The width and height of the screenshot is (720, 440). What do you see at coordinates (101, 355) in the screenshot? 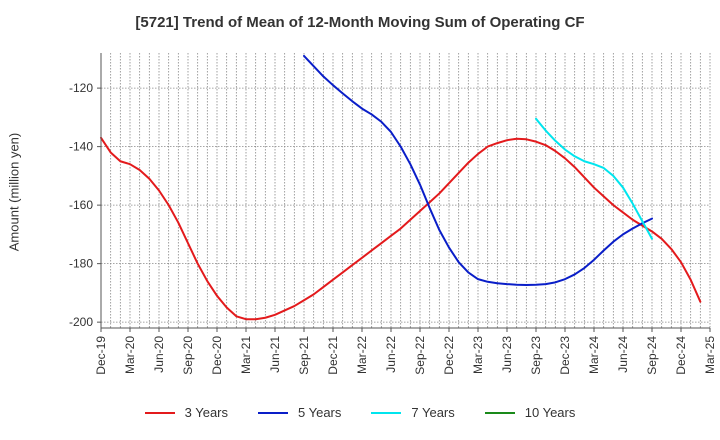
I see `x-tick-label: Dec-19` at bounding box center [101, 355].